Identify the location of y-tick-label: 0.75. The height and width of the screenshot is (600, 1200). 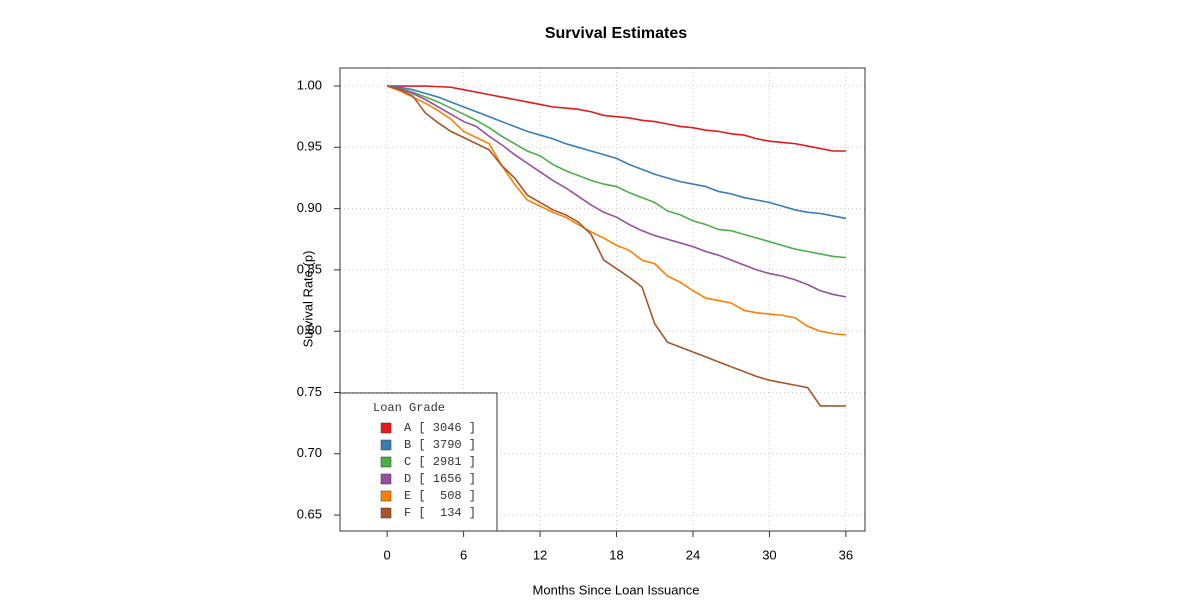
(309, 391).